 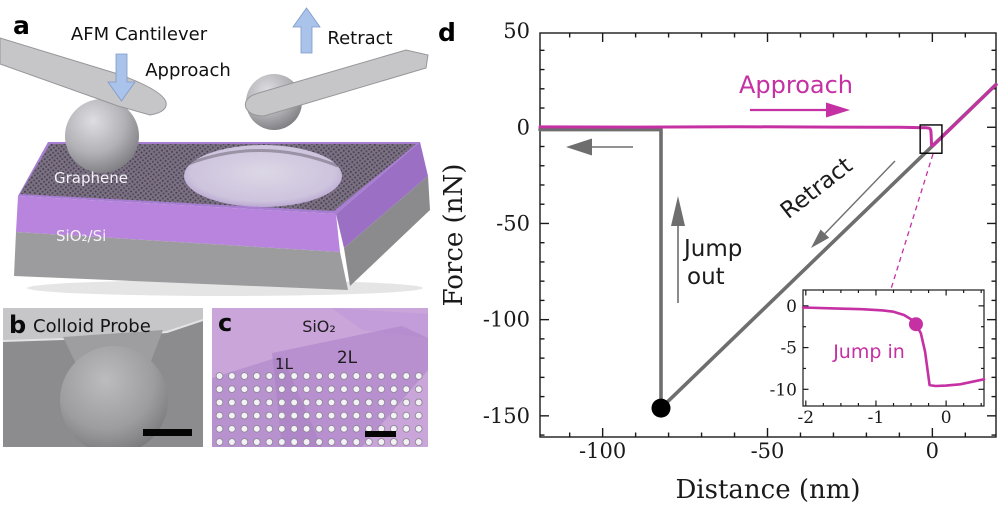 I want to click on approach-label: Approach, so click(x=796, y=85).